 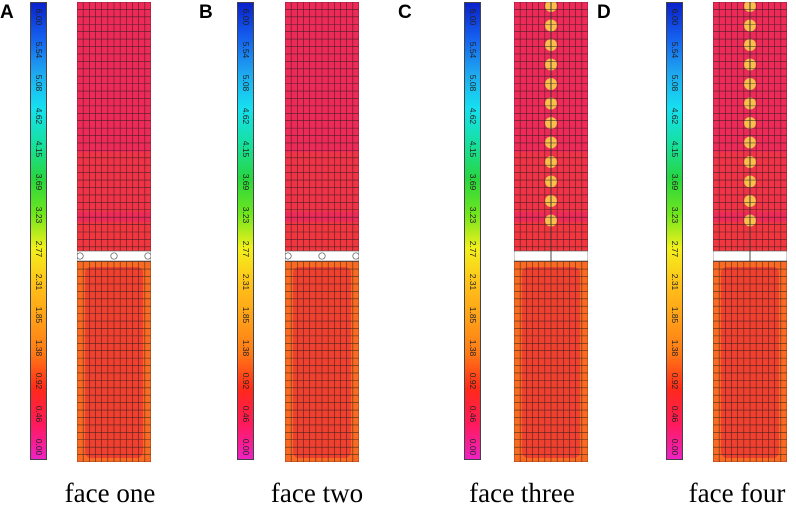 I want to click on panel-letter: A, so click(x=7, y=12).